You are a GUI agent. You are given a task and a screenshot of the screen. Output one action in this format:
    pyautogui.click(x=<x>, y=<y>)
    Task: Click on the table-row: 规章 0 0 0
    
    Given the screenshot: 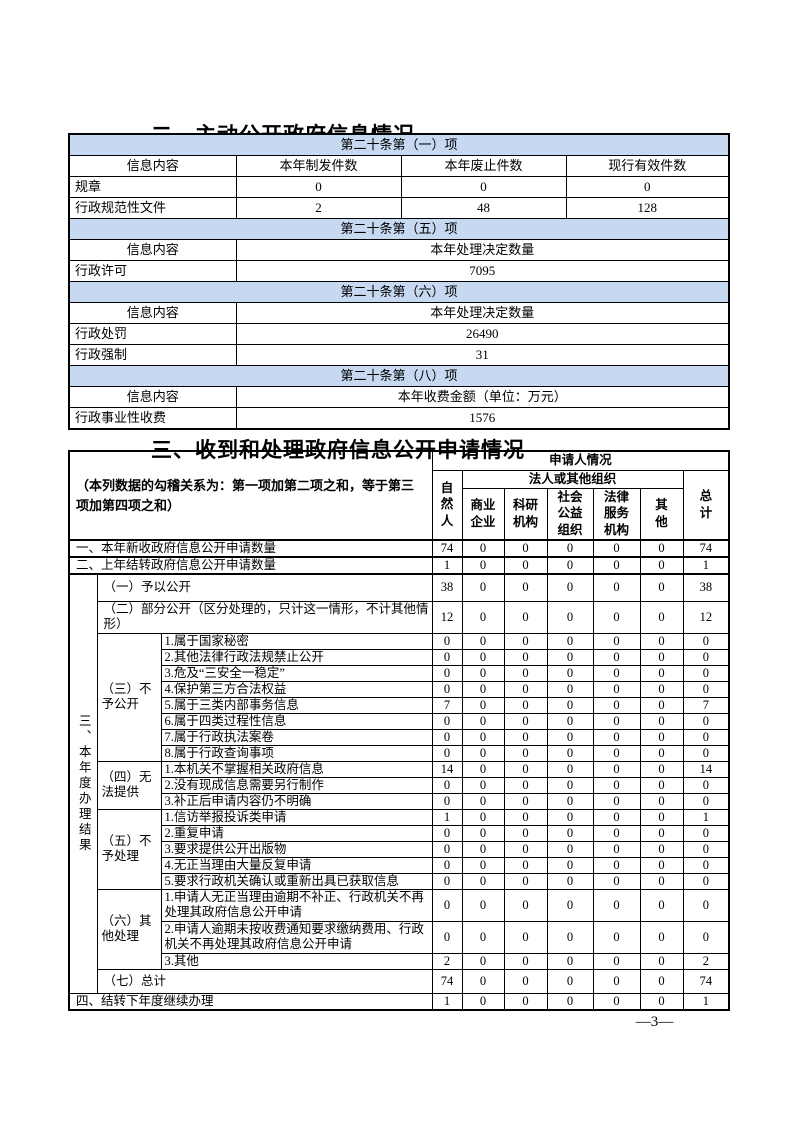 What is the action you would take?
    pyautogui.click(x=399, y=187)
    